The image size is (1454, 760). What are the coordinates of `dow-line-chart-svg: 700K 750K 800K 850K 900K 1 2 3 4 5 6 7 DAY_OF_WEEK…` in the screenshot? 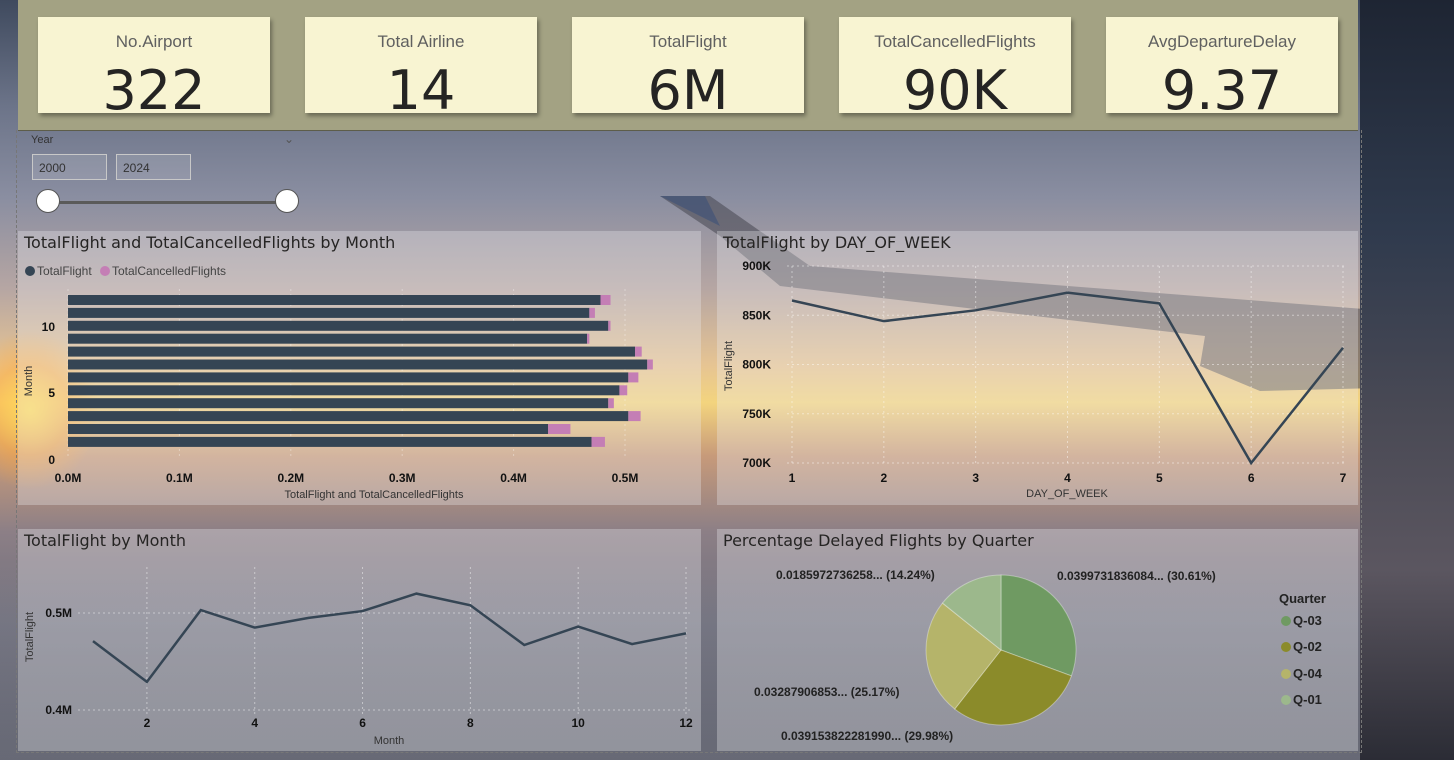 It's located at (1035, 379).